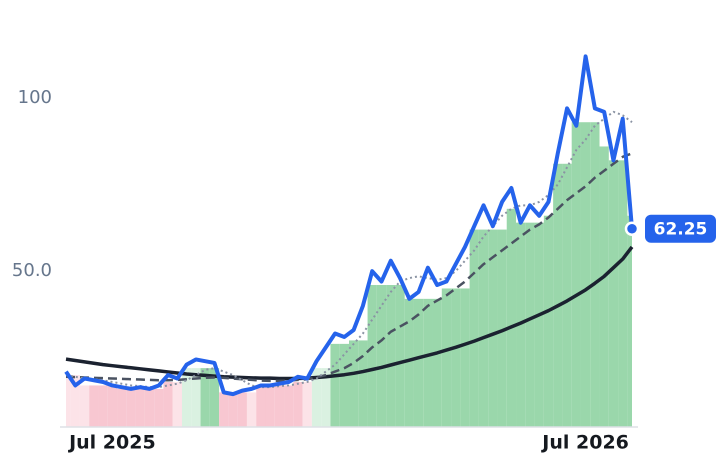 This screenshot has height=464, width=718. What do you see at coordinates (32, 270) in the screenshot?
I see `y-tick-label: 50.0` at bounding box center [32, 270].